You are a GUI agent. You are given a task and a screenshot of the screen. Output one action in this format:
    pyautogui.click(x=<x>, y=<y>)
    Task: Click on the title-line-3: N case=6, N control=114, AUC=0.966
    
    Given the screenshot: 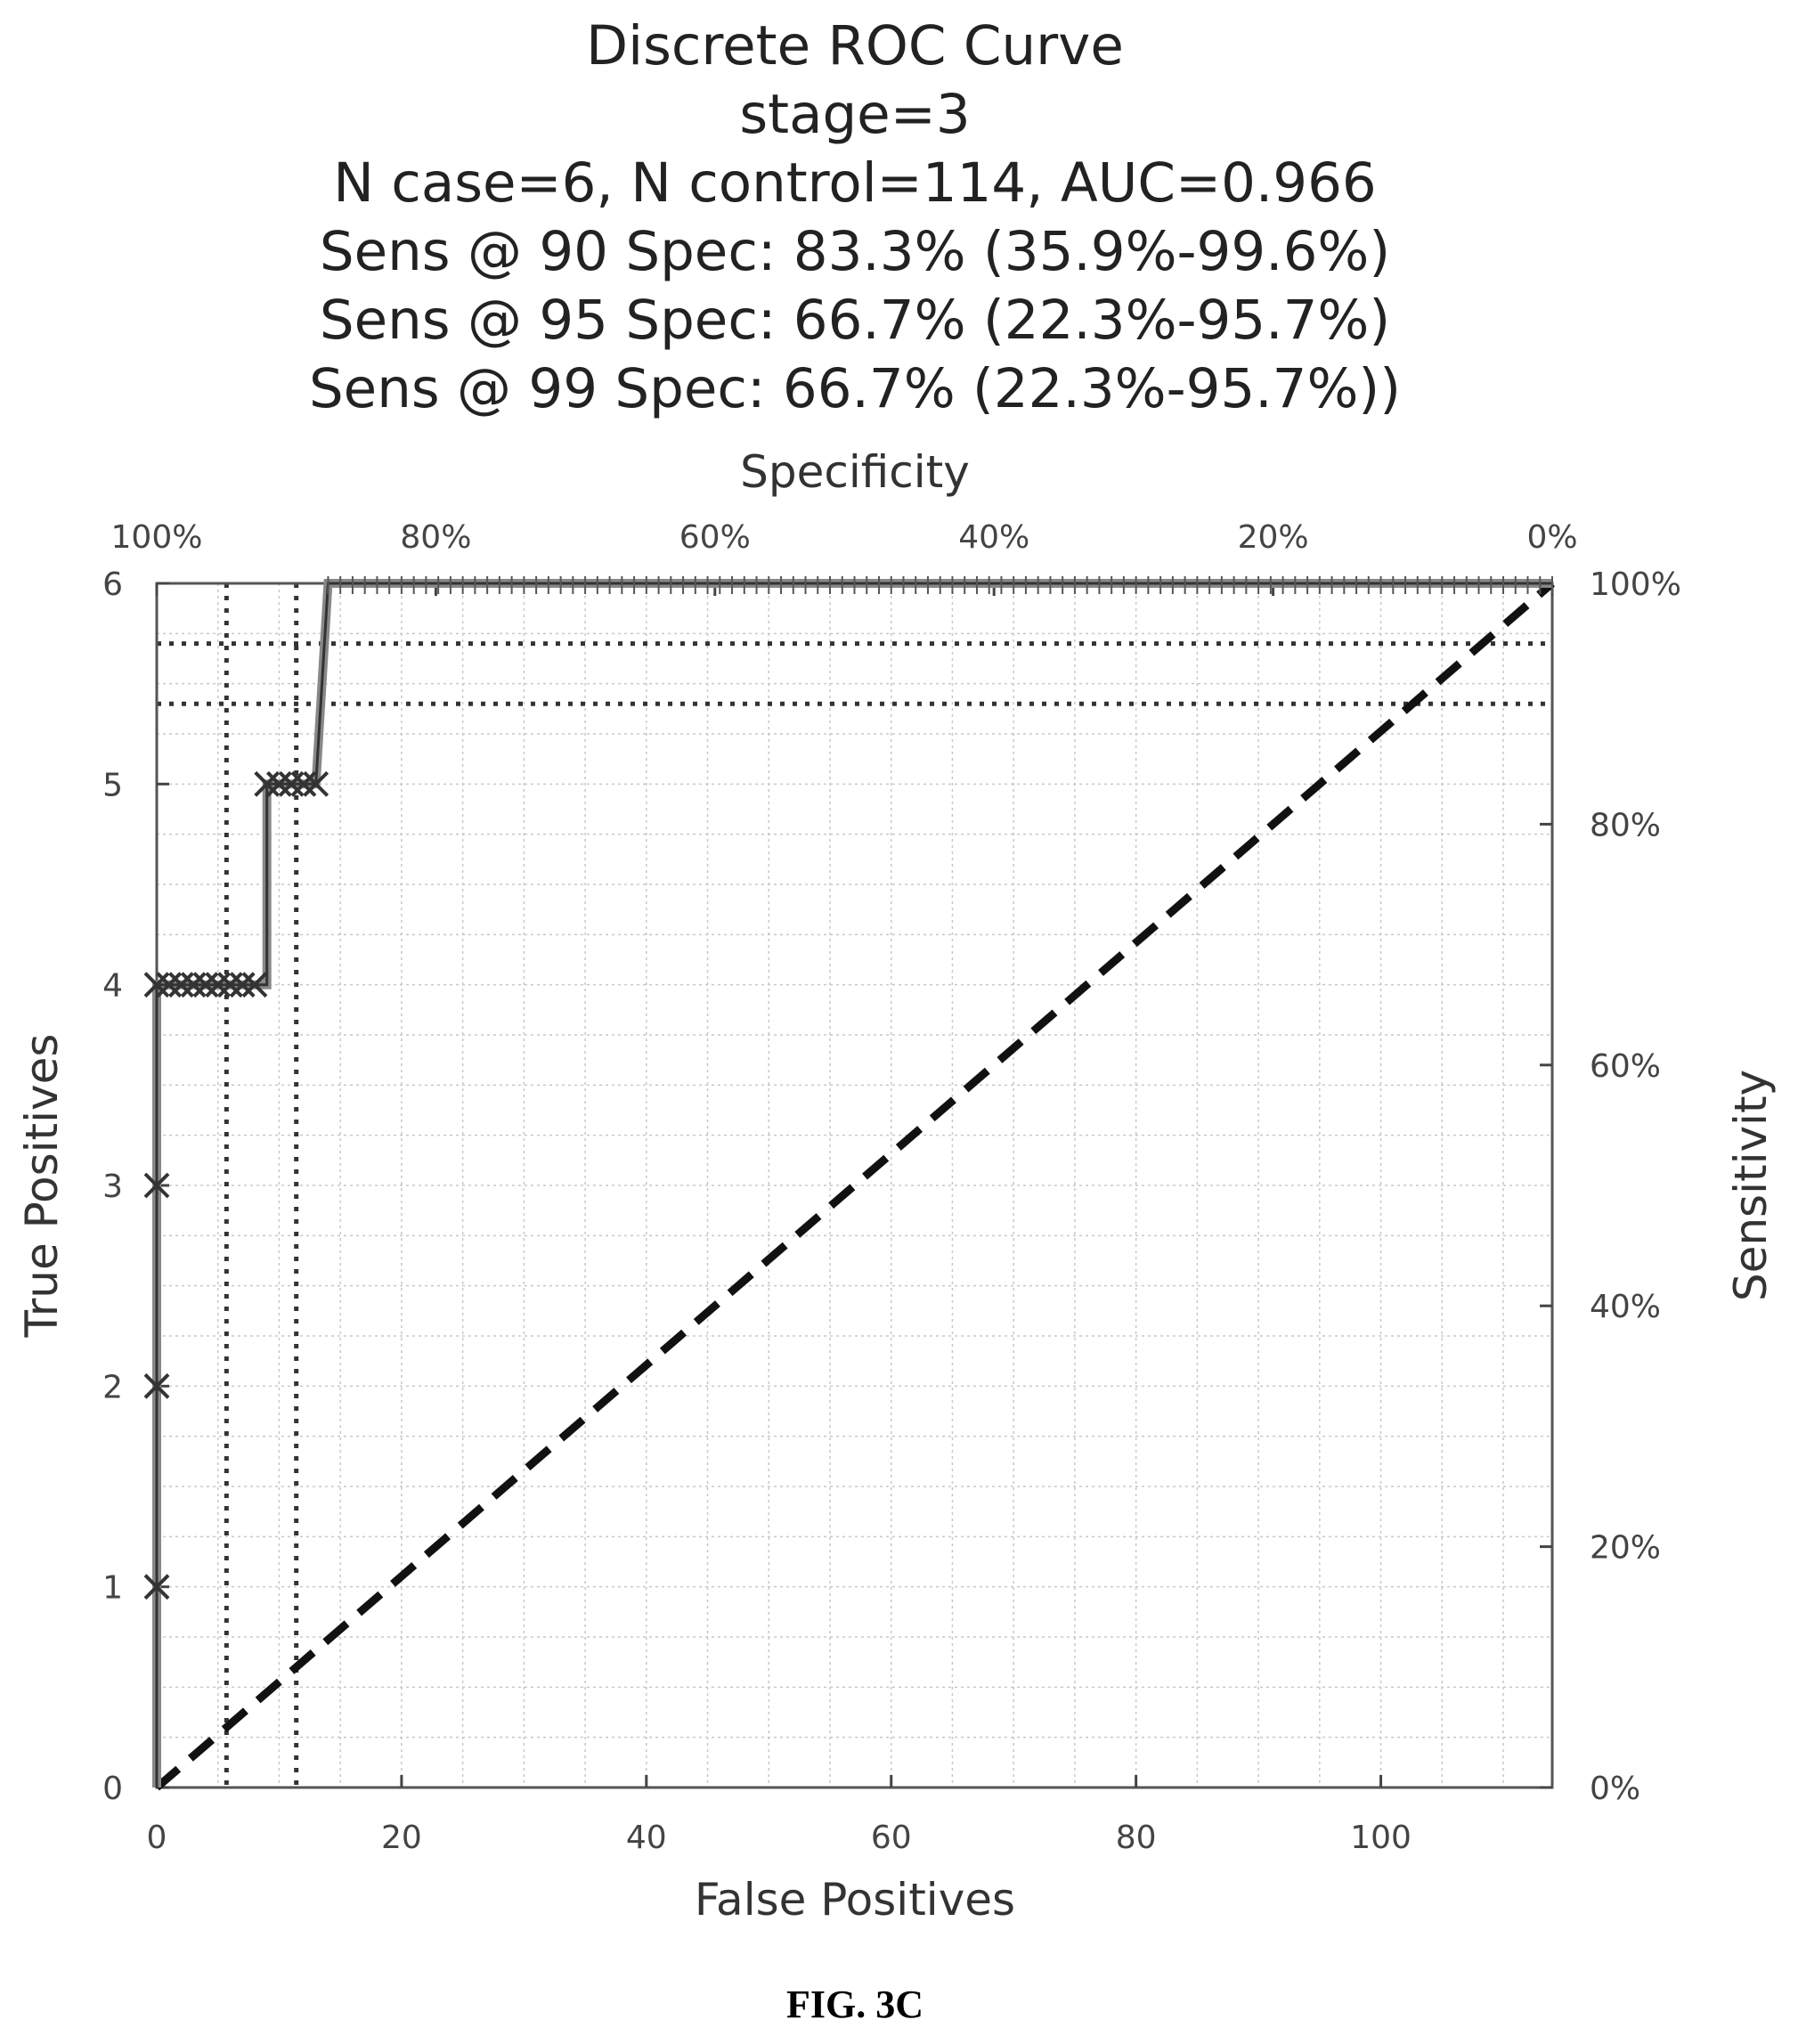 What is the action you would take?
    pyautogui.click(x=854, y=183)
    